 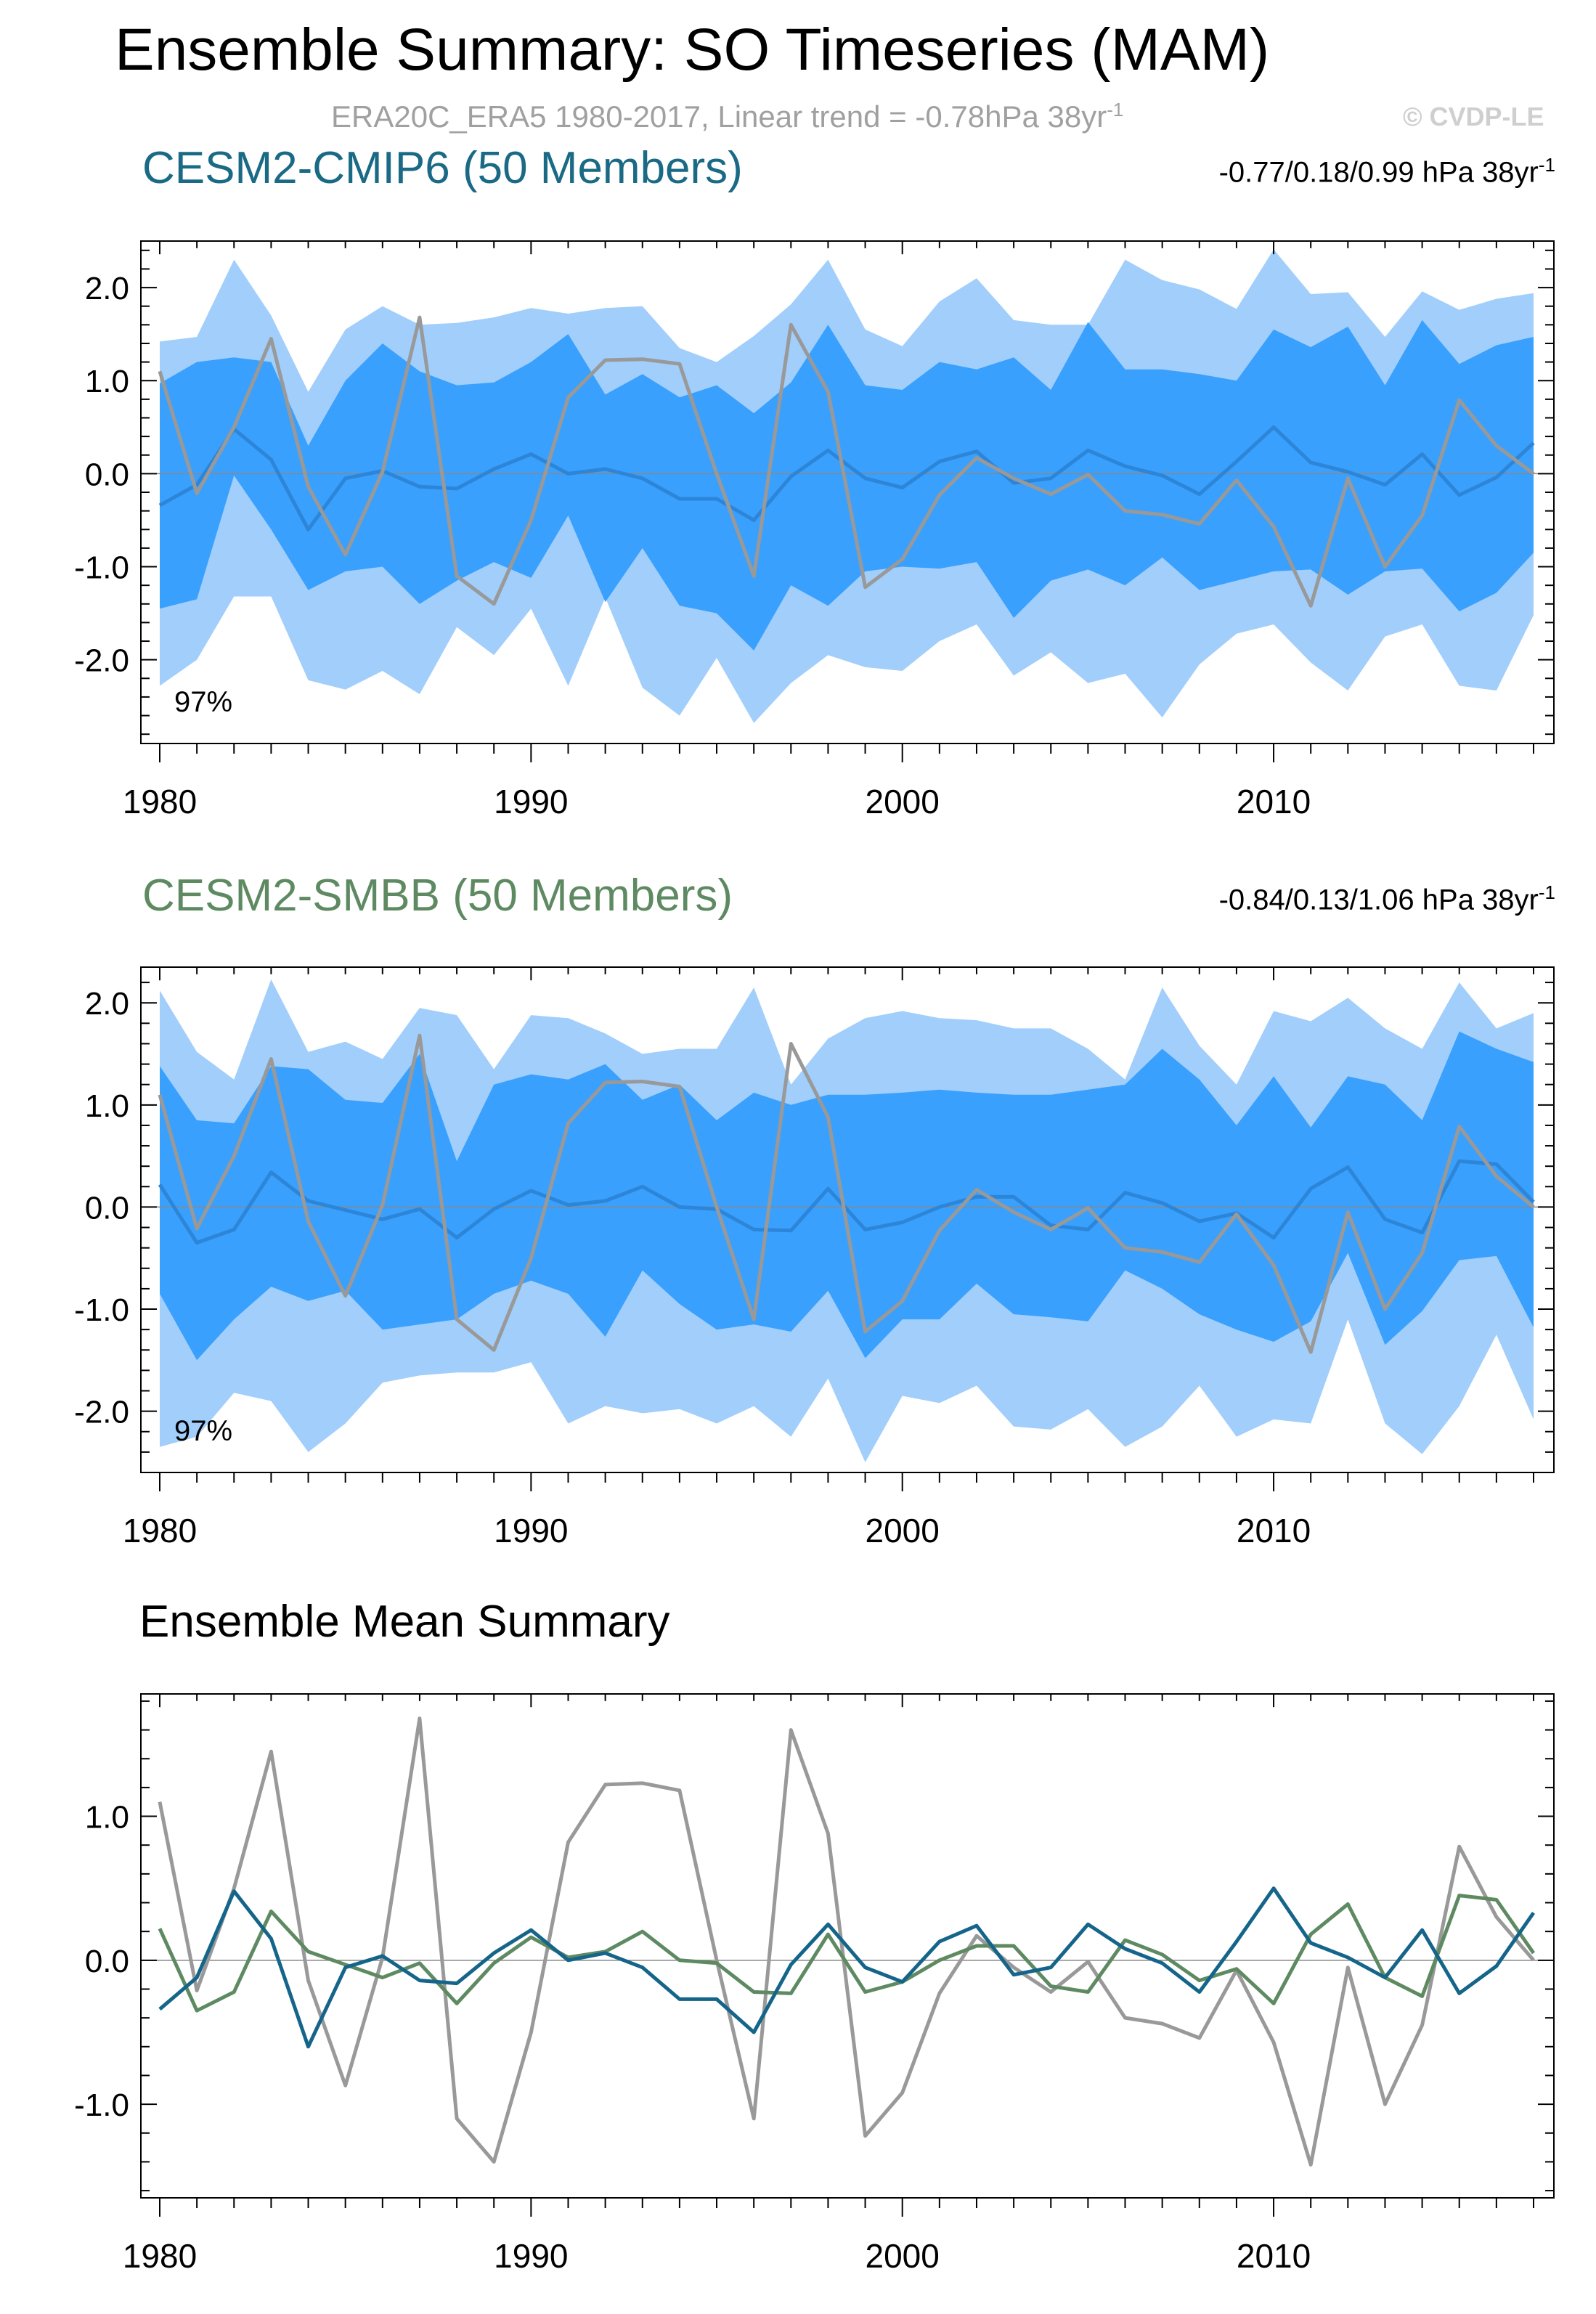 I want to click on mean-cmip6-line, so click(x=847, y=1968).